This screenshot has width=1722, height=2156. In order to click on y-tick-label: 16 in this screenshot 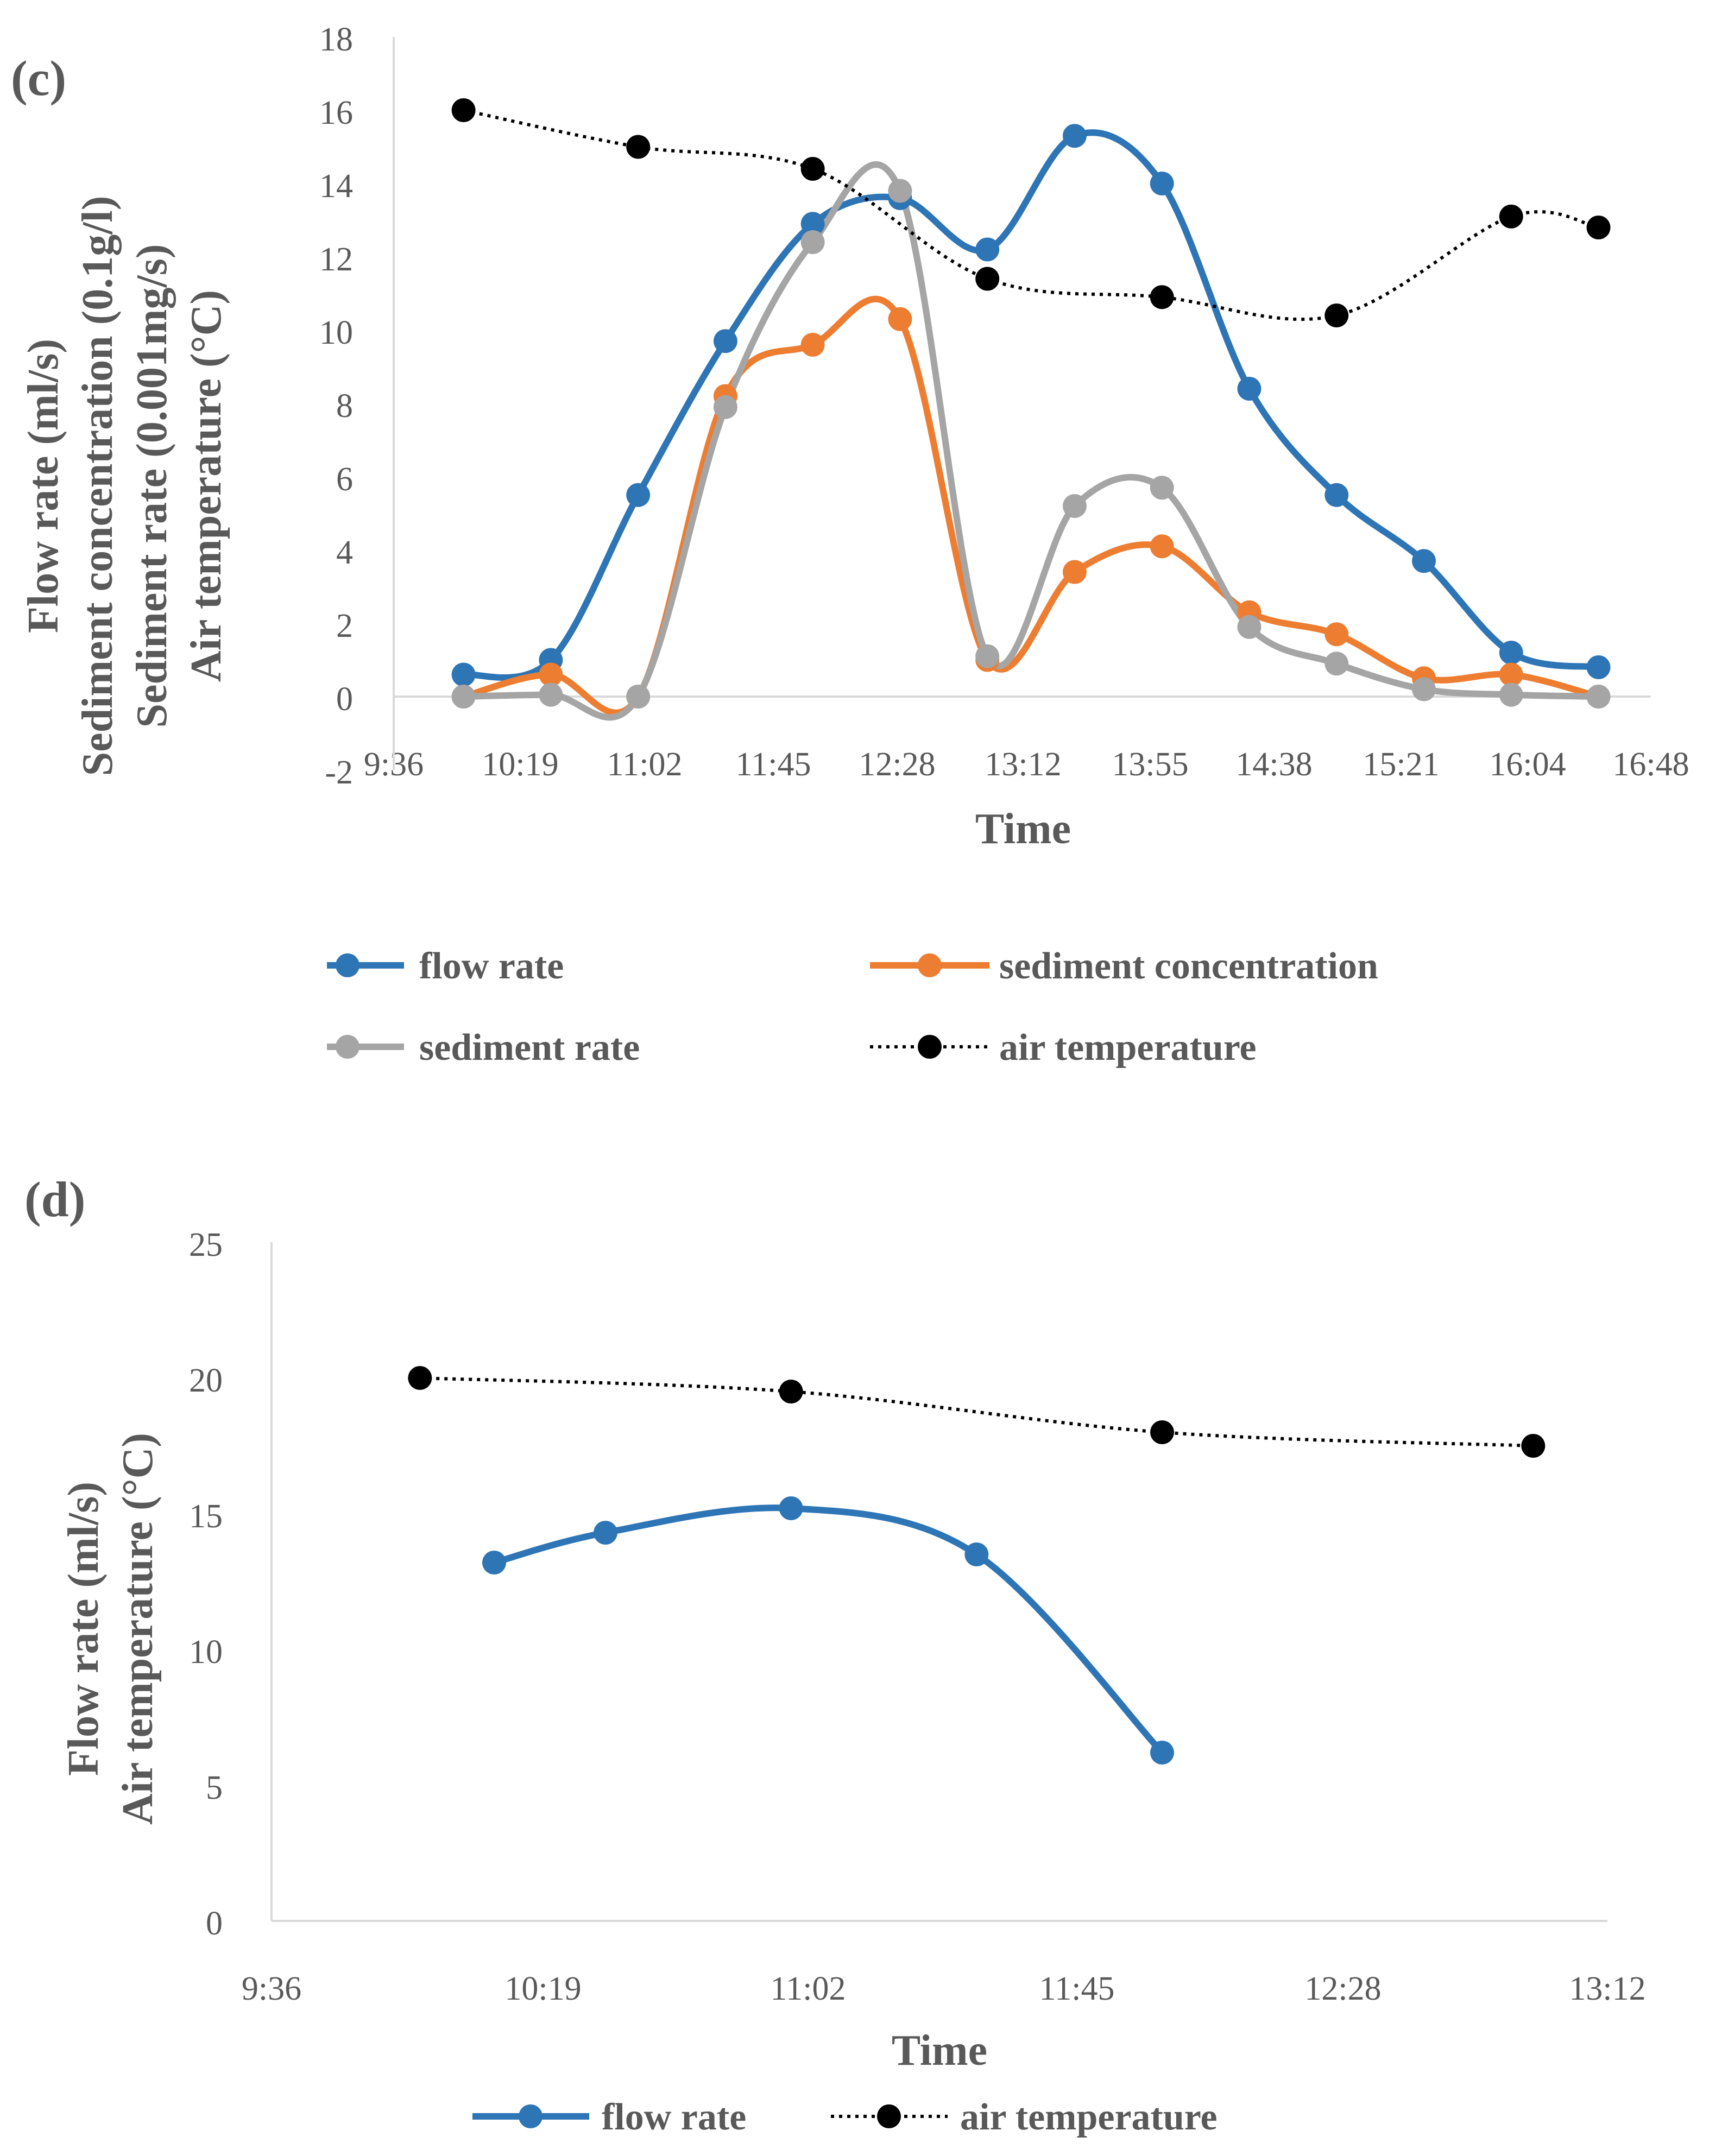, I will do `click(336, 113)`.